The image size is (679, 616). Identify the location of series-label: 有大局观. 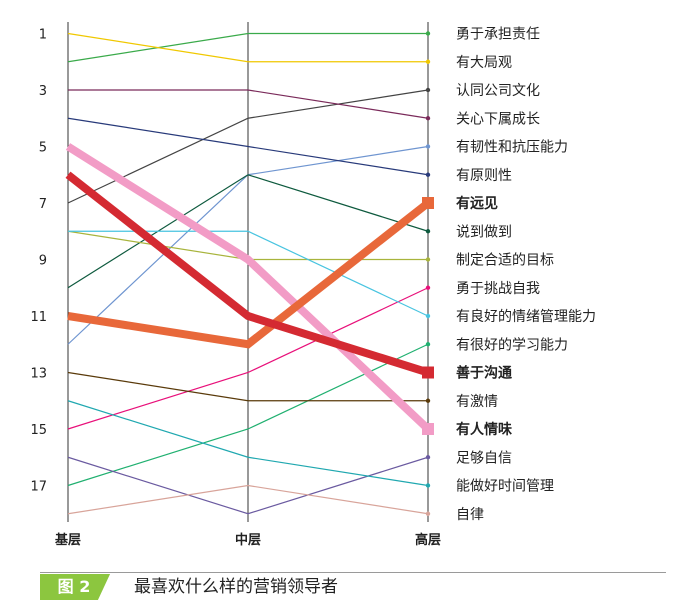
(484, 63).